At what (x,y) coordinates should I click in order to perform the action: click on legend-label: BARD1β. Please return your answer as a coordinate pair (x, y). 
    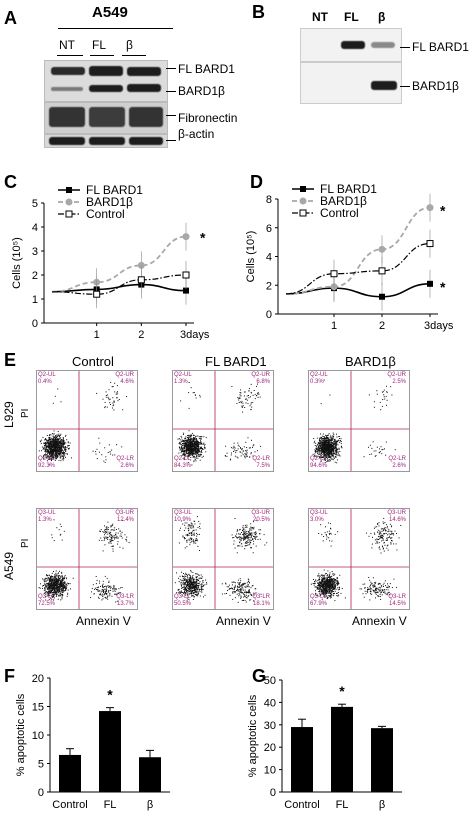
    Looking at the image, I should click on (109, 202).